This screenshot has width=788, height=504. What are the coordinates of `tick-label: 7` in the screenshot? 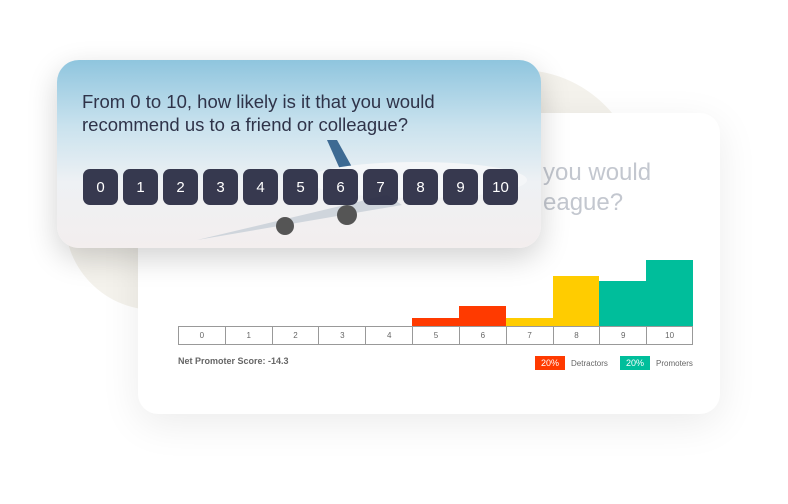 It's located at (529, 335).